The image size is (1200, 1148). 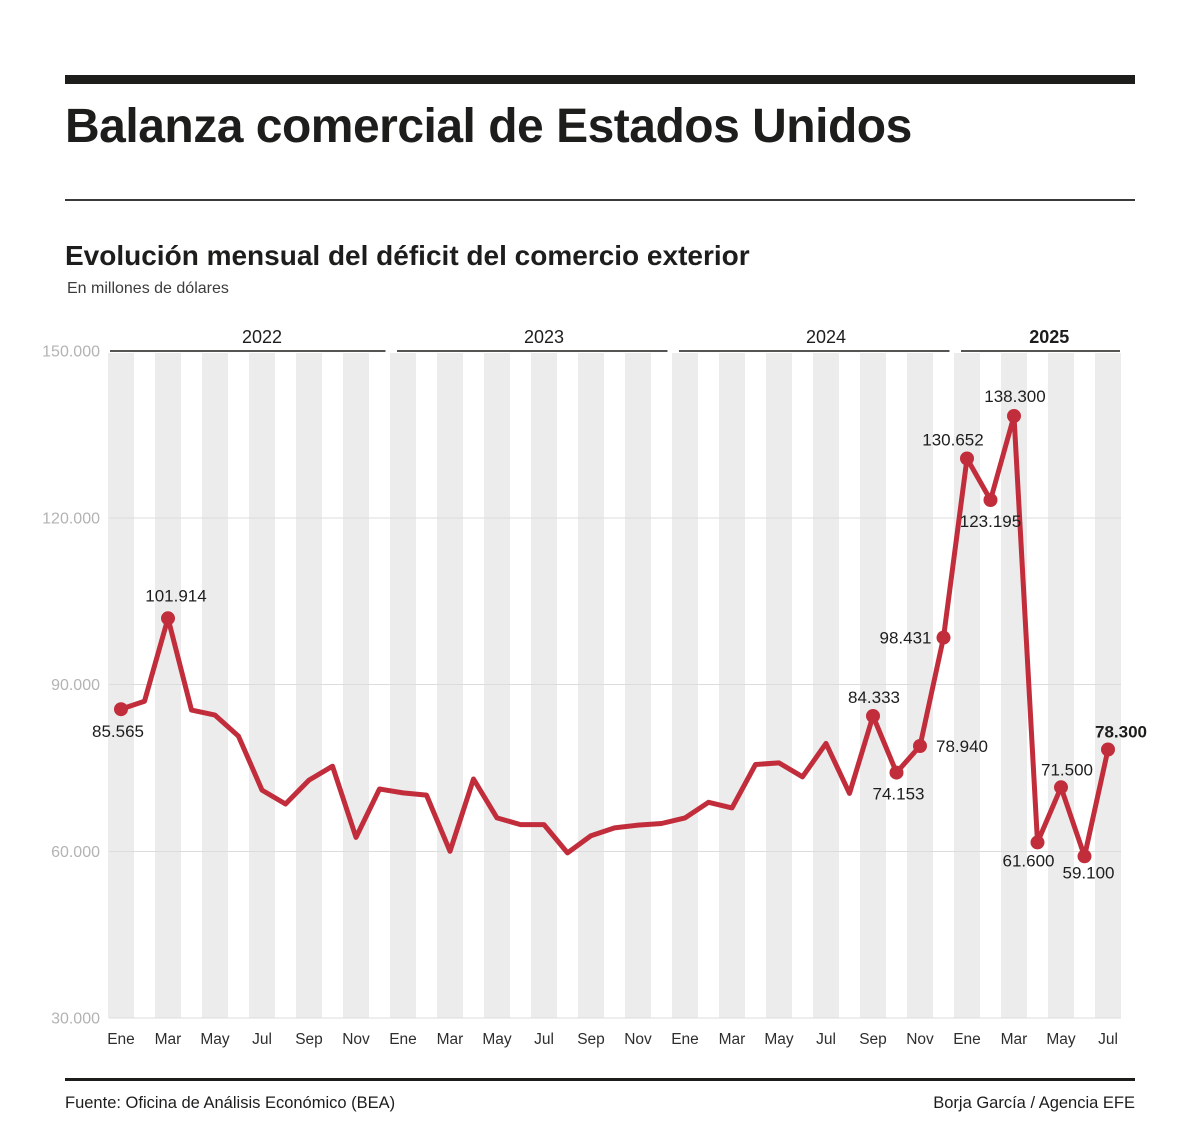 I want to click on data-point-label: 61.600, so click(x=1029, y=860).